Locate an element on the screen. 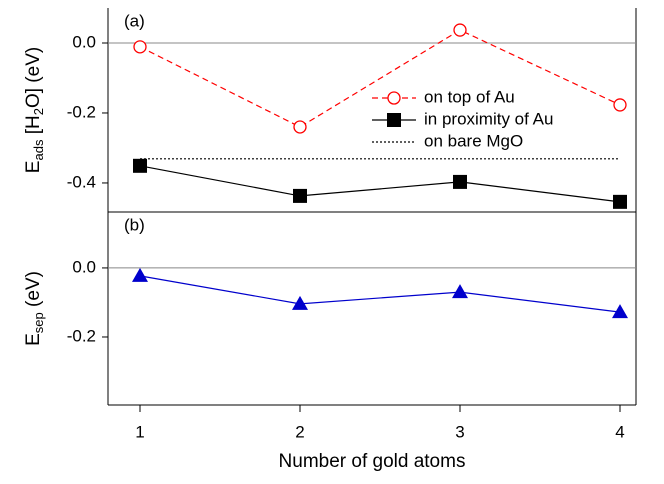  y-axis-label: Eads [H2O] (eV) is located at coordinates (34, 110).